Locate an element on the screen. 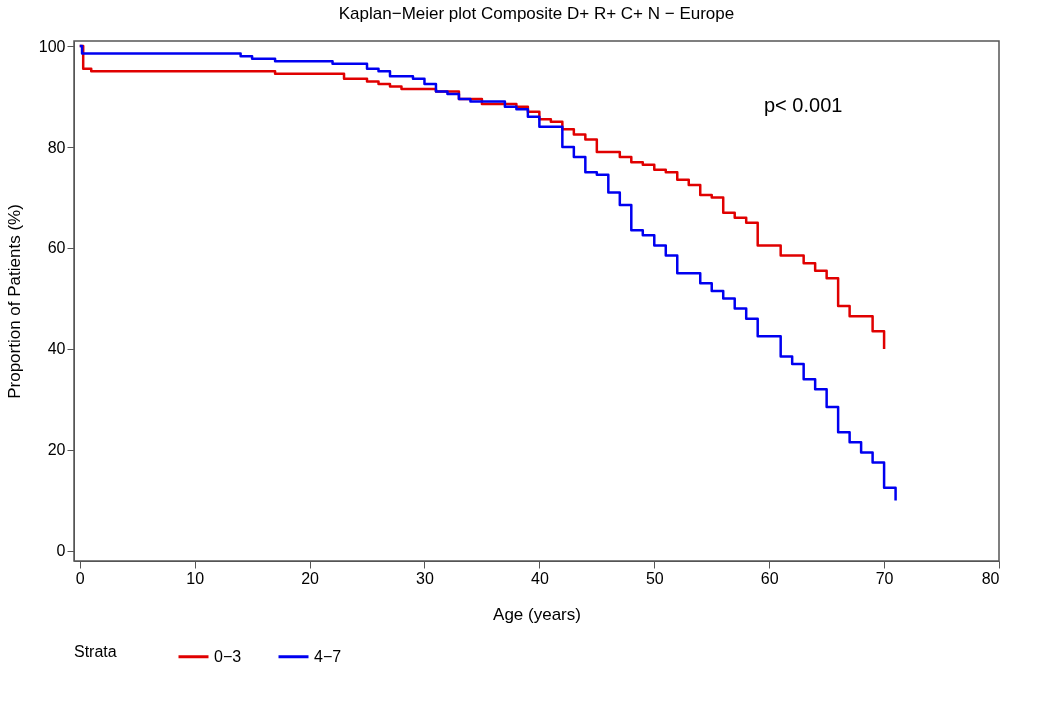 The height and width of the screenshot is (707, 1044). x-tick-label: 0 is located at coordinates (80, 578).